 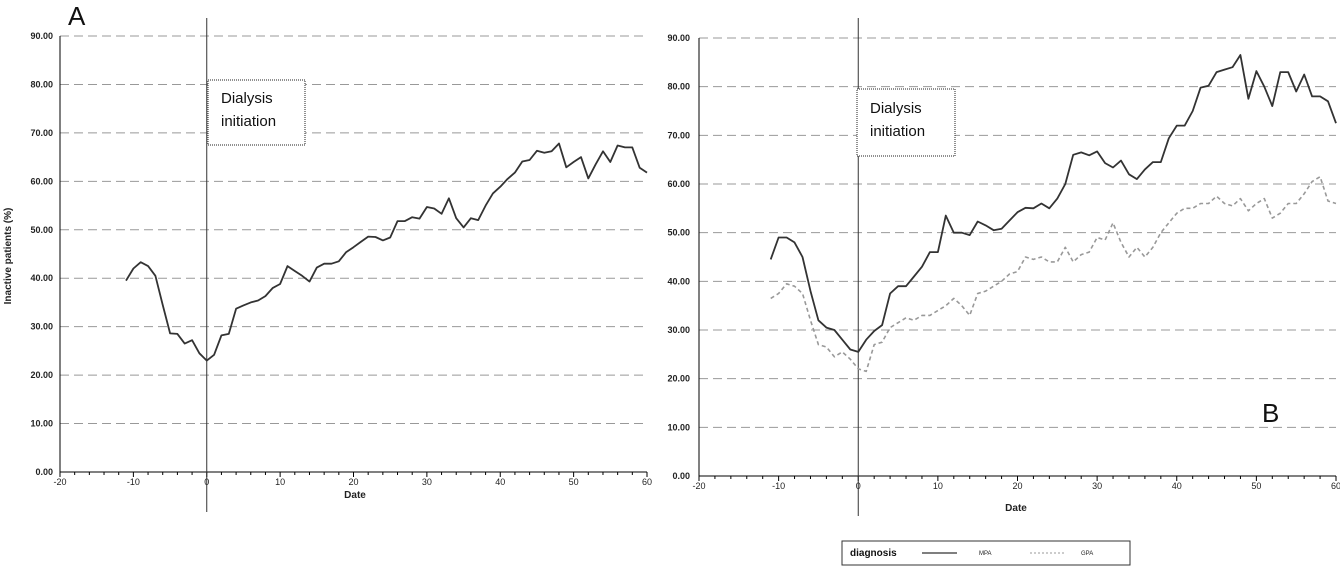 I want to click on legend: diagnosis MPA GPA, so click(x=986, y=553).